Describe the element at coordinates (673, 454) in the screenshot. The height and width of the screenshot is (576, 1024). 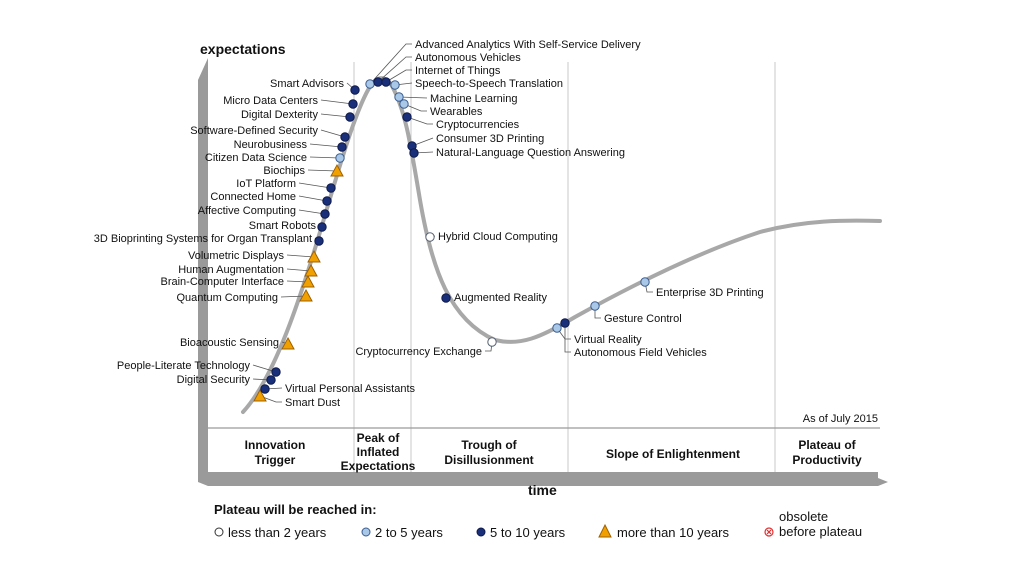
I see `phase-label-slope: Slope of Enlightenment` at that location.